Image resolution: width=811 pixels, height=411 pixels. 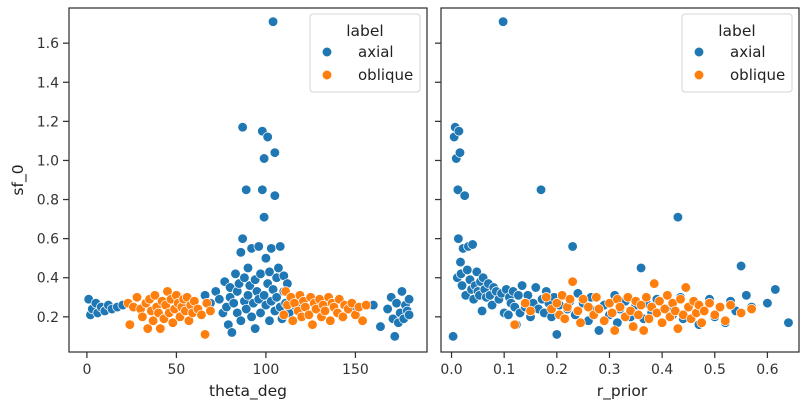 I want to click on legend: label axial oblique, so click(x=365, y=53).